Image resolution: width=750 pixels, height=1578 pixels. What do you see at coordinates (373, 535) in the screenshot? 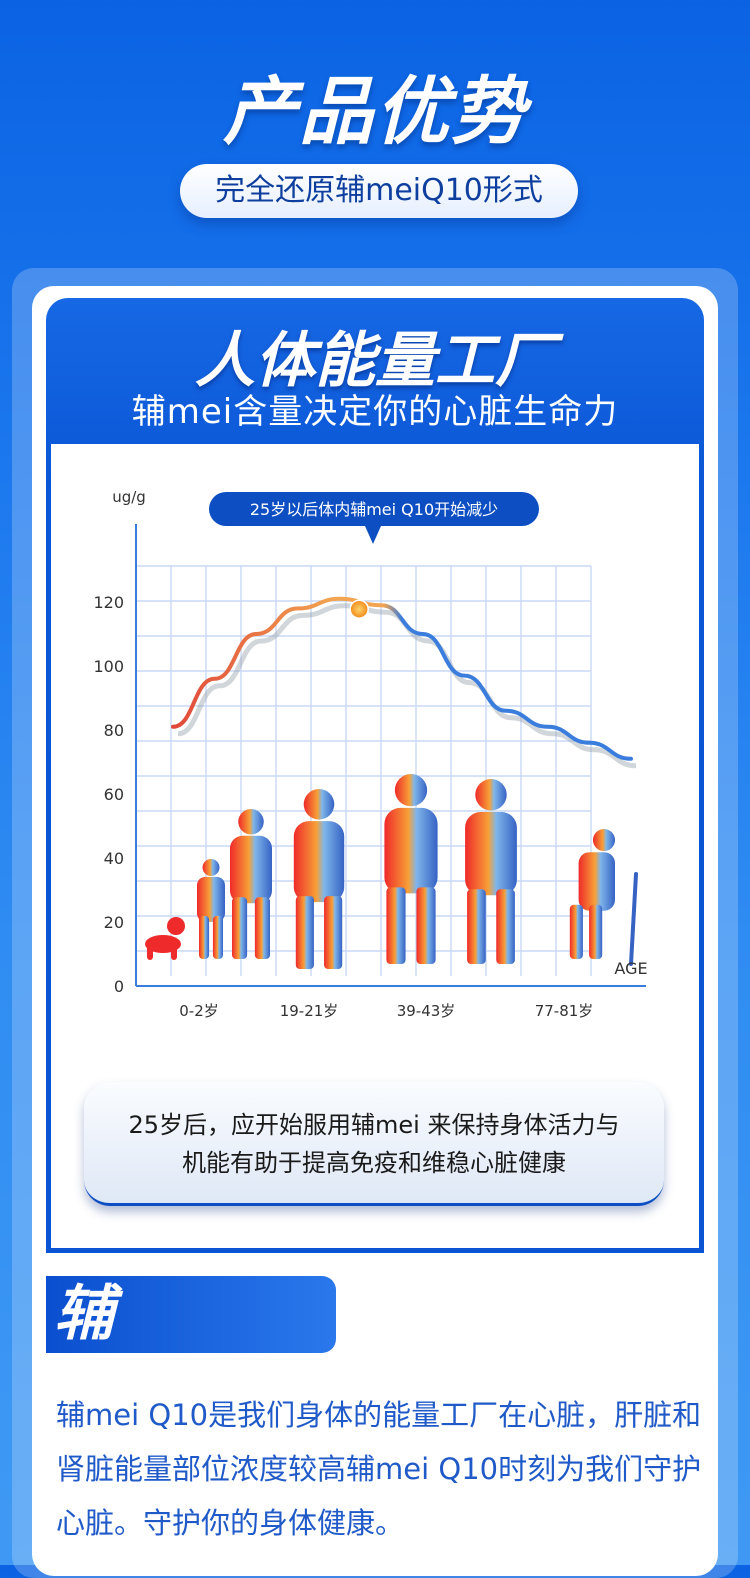
I see `annotation-pointer` at bounding box center [373, 535].